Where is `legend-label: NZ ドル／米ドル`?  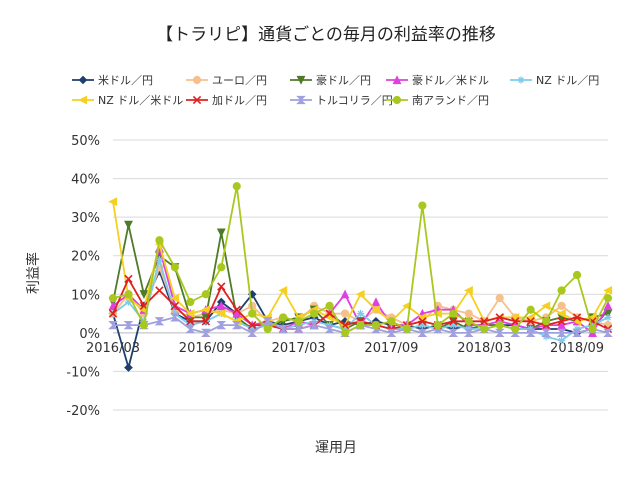
legend-label: NZ ドル／米ドル is located at coordinates (140, 100).